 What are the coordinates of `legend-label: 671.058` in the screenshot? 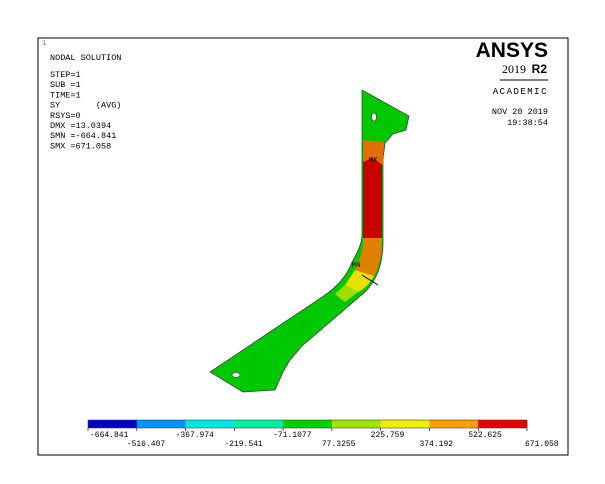 It's located at (542, 444).